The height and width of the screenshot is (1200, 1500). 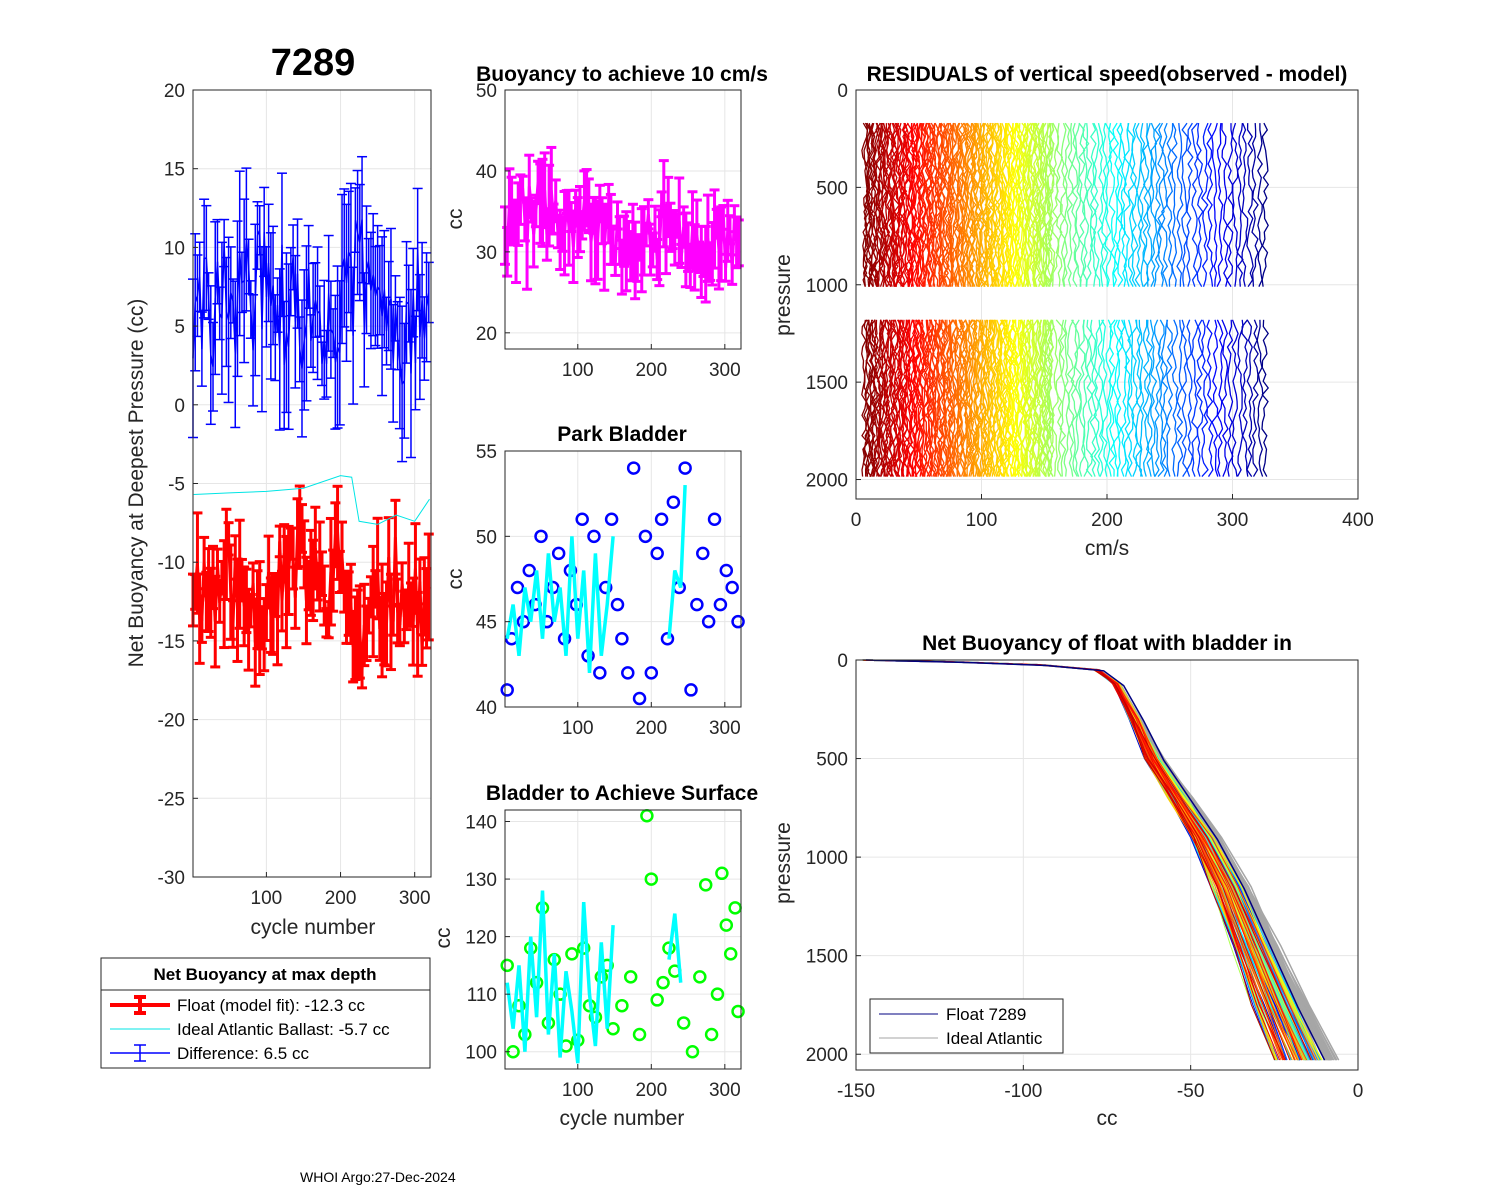 I want to click on buoyancy-10cms-ytick-label: 50, so click(x=486, y=91).